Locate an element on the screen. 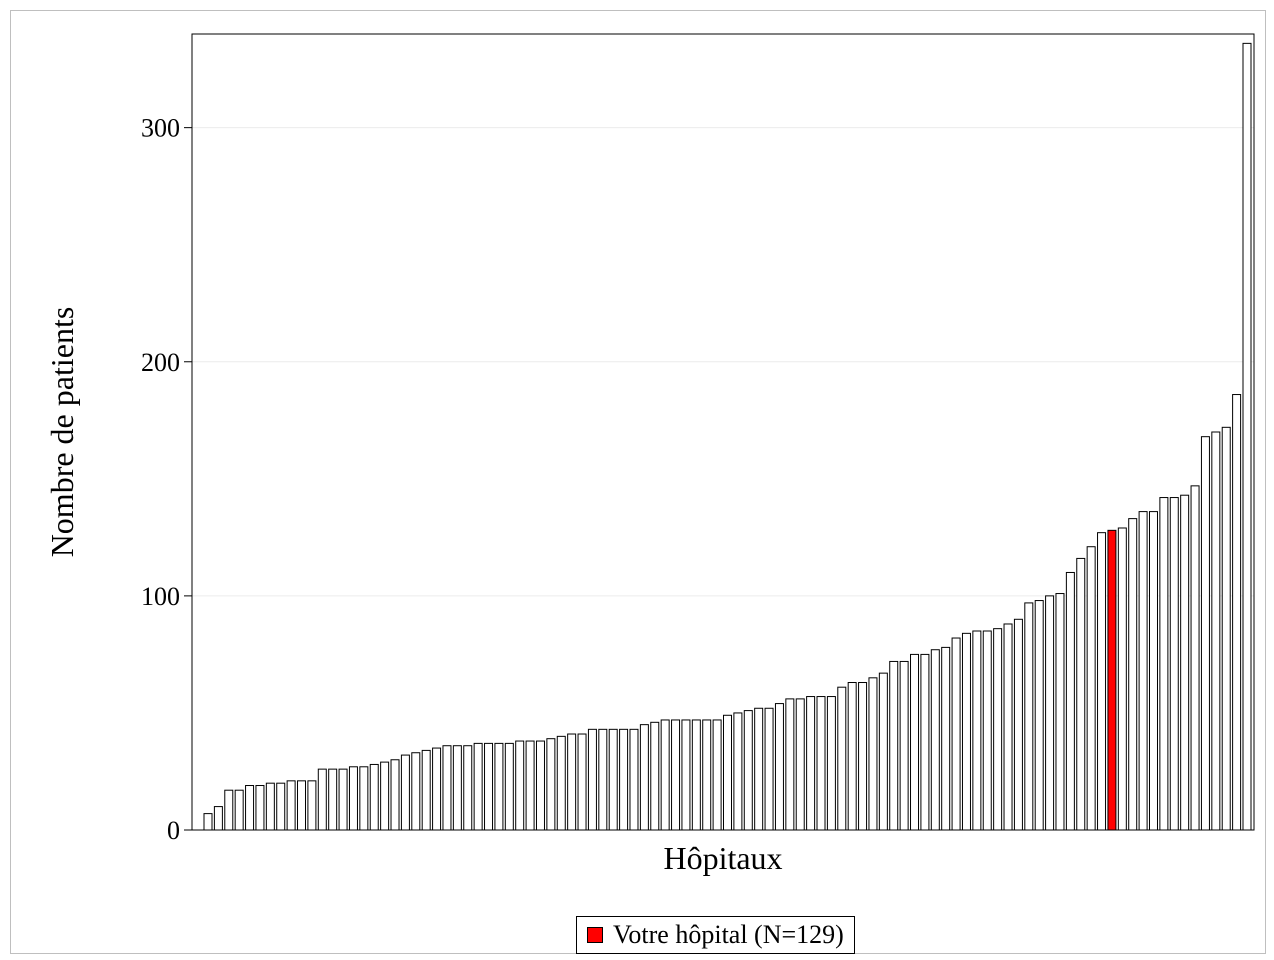  legend-label: Votre hôpital (N=129) is located at coordinates (728, 934).